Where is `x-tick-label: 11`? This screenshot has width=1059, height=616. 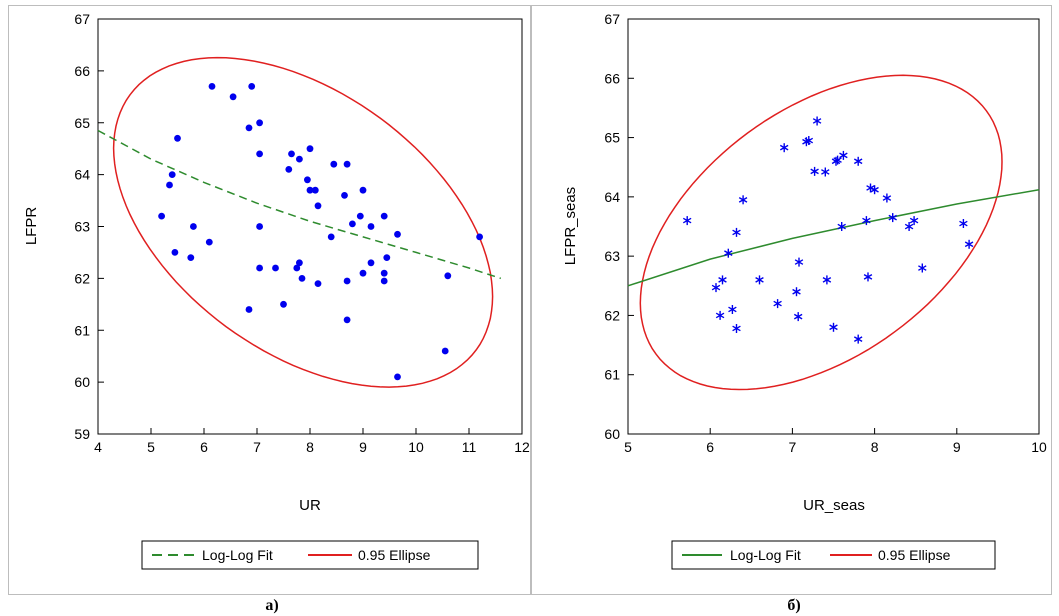 x-tick-label: 11 is located at coordinates (469, 447).